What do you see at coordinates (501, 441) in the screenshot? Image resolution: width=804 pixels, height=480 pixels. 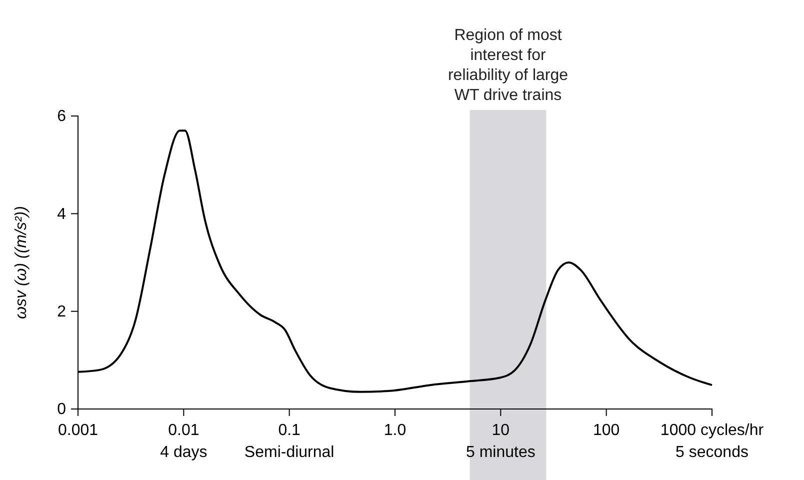 I see `x-tick-label: 10 5 minutes` at bounding box center [501, 441].